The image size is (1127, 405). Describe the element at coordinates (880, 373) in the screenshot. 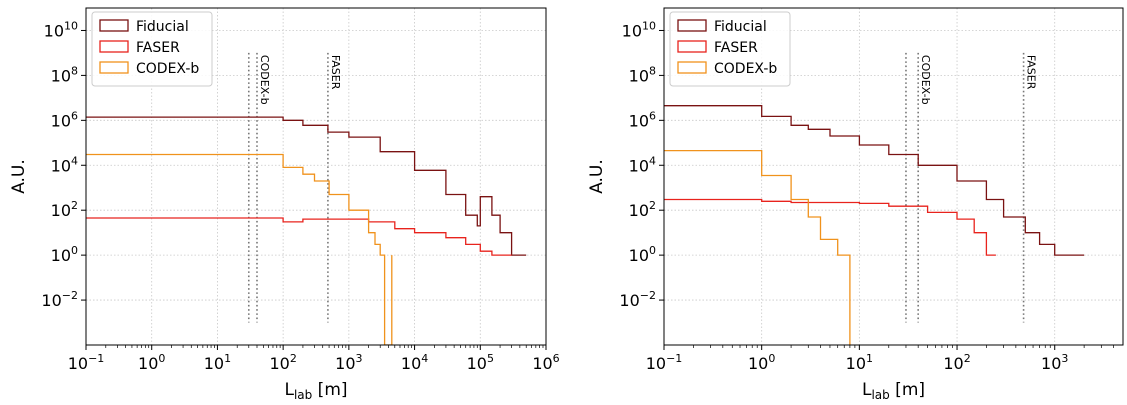

I see `x-axis: 10⁻¹ 10⁰ 10¹ 10² 10³ Llab [m]` at that location.